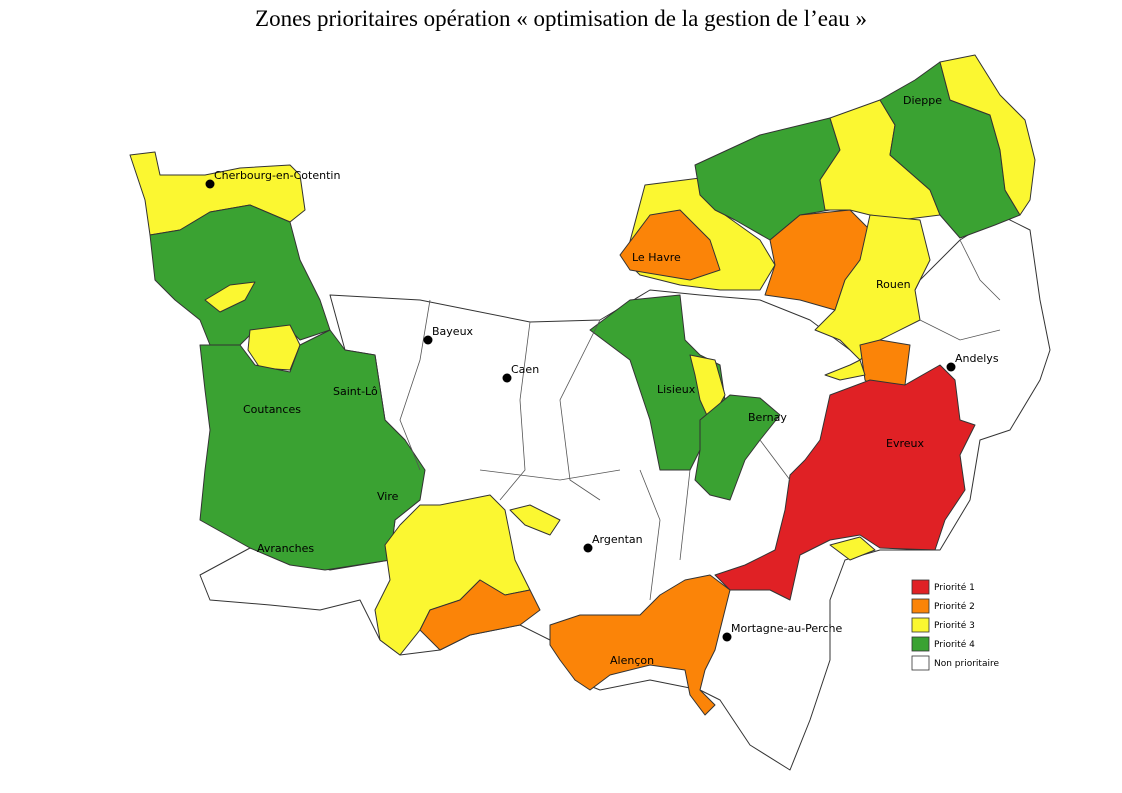 The width and height of the screenshot is (1122, 793). Describe the element at coordinates (922, 100) in the screenshot. I see `city-label: Dieppe` at that location.